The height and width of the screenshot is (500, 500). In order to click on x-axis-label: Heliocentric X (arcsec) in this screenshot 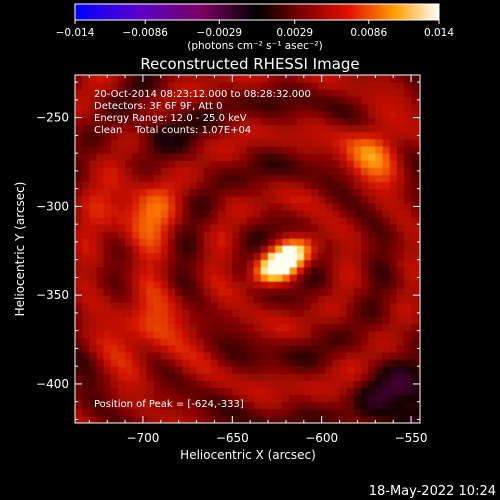, I will do `click(248, 455)`.